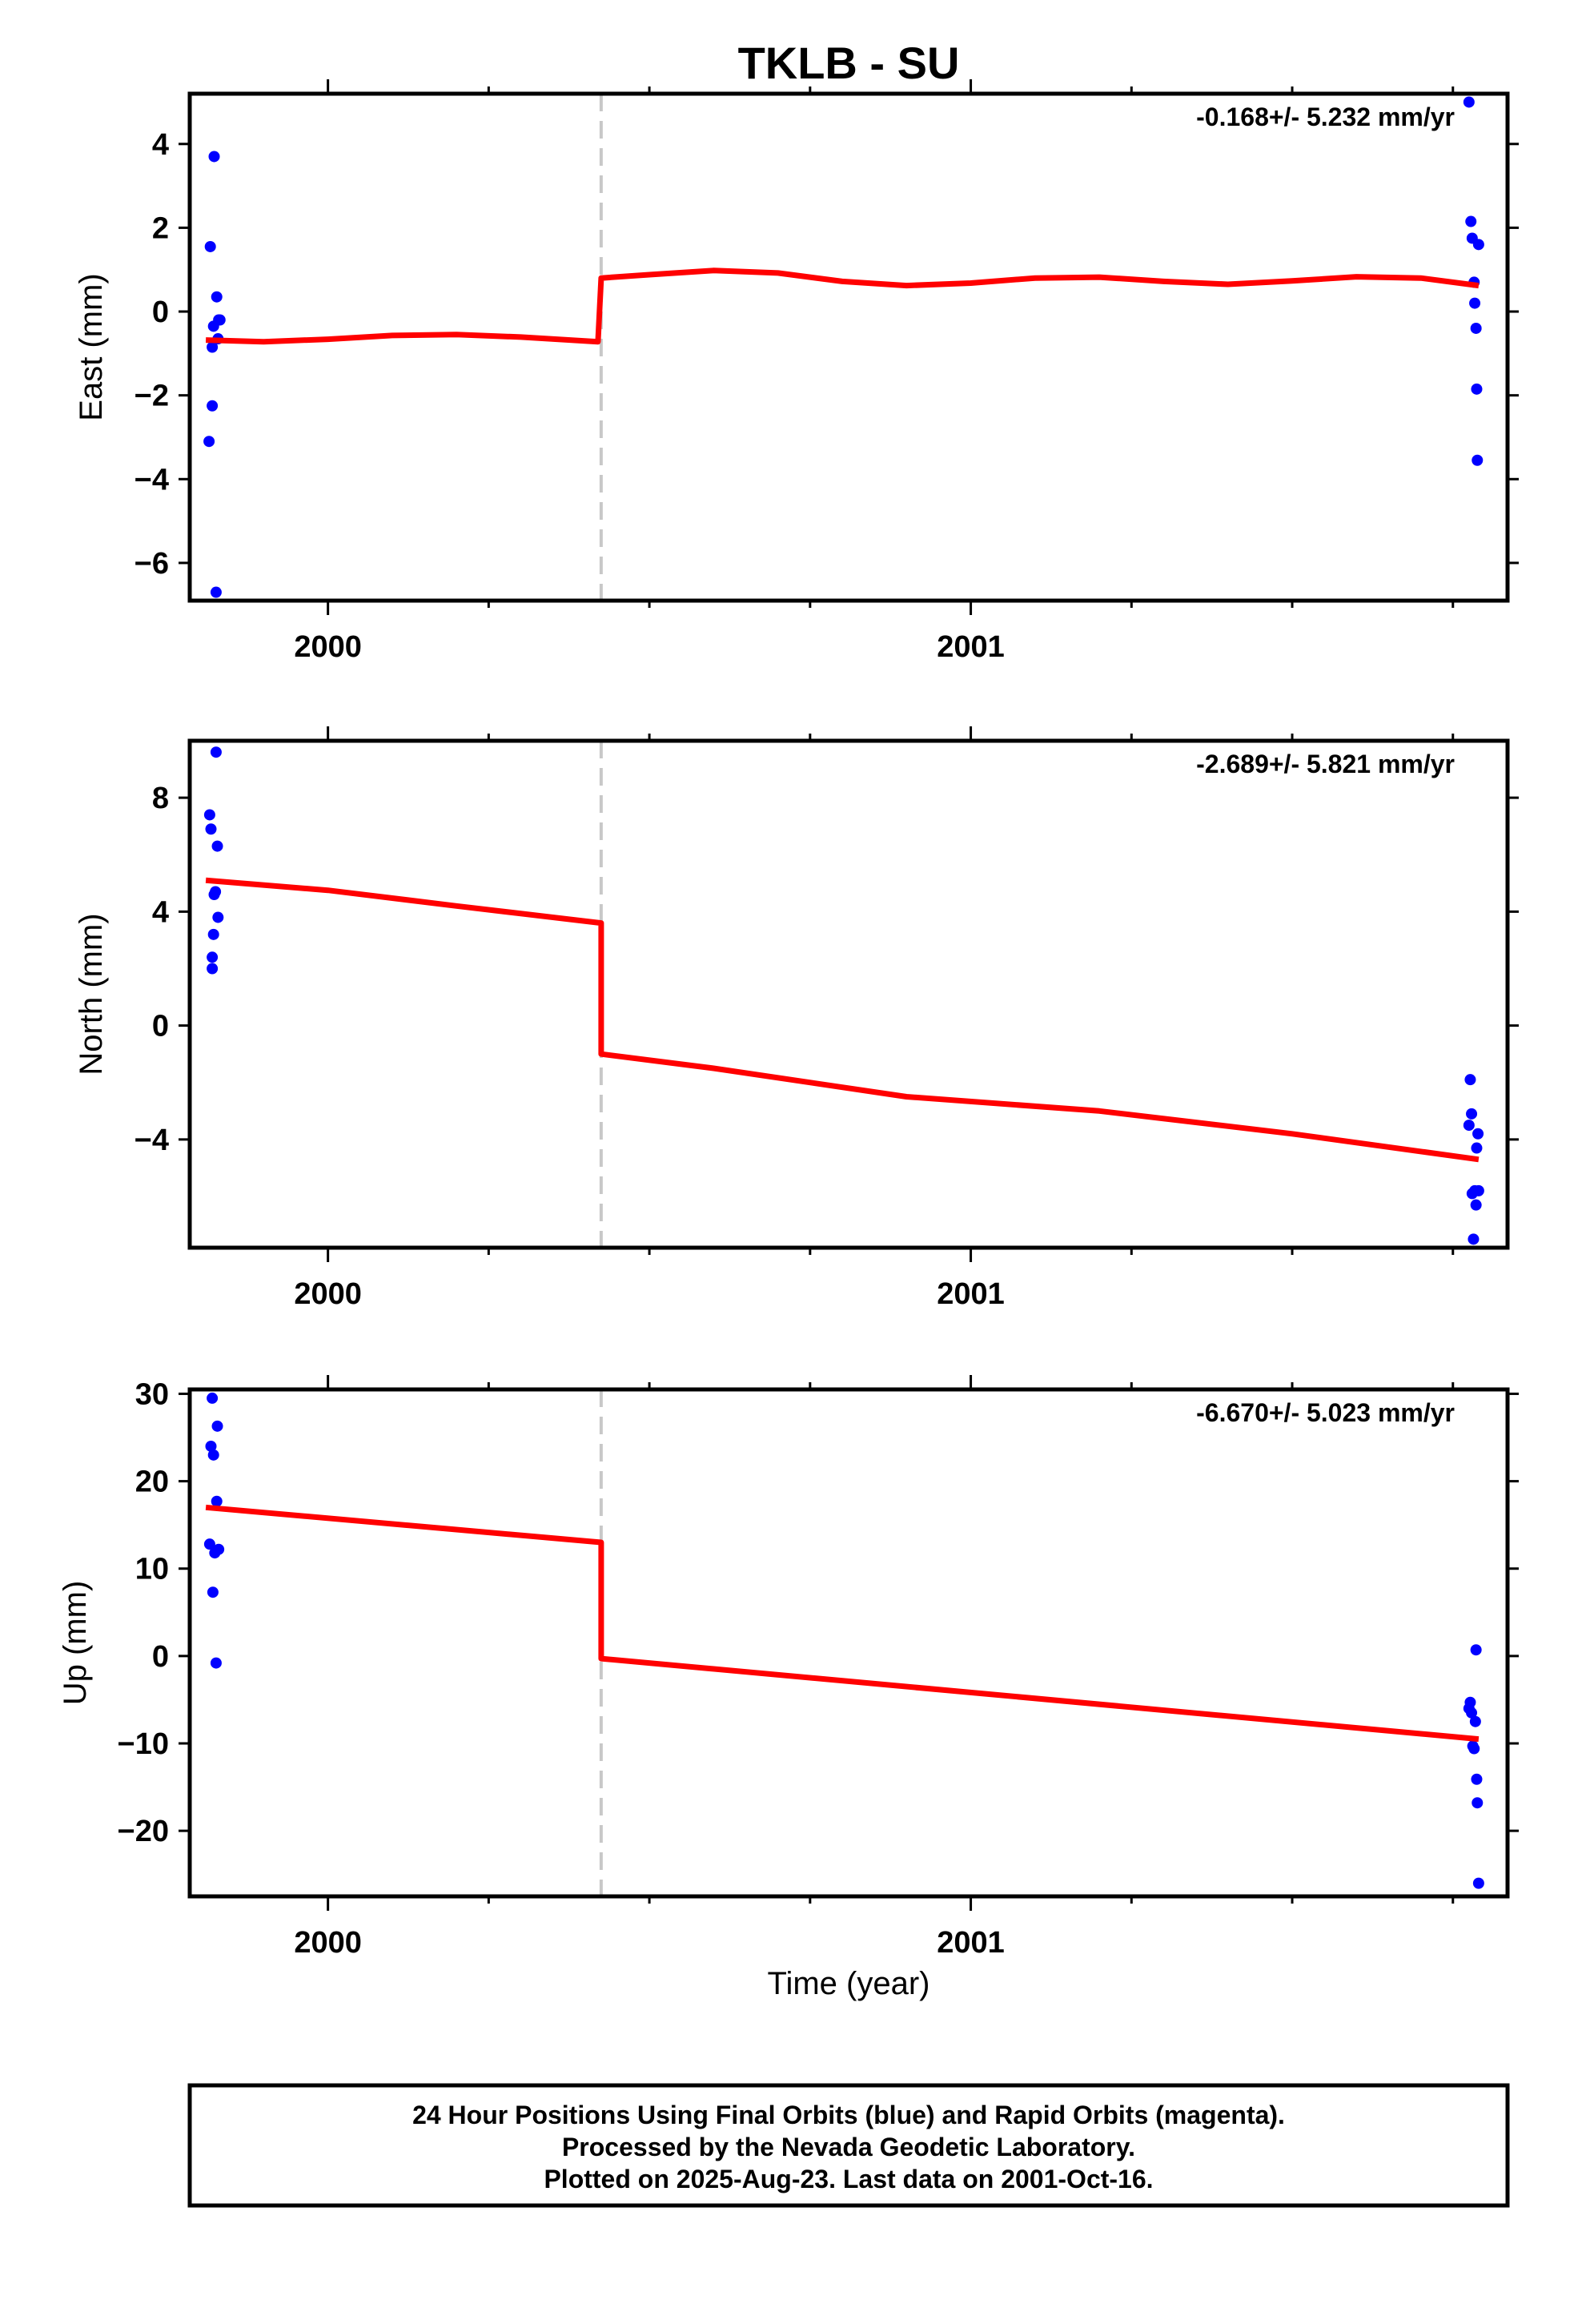 This screenshot has width=1582, height=2324. Describe the element at coordinates (161, 312) in the screenshot. I see `east-ytick-label: 0` at that location.